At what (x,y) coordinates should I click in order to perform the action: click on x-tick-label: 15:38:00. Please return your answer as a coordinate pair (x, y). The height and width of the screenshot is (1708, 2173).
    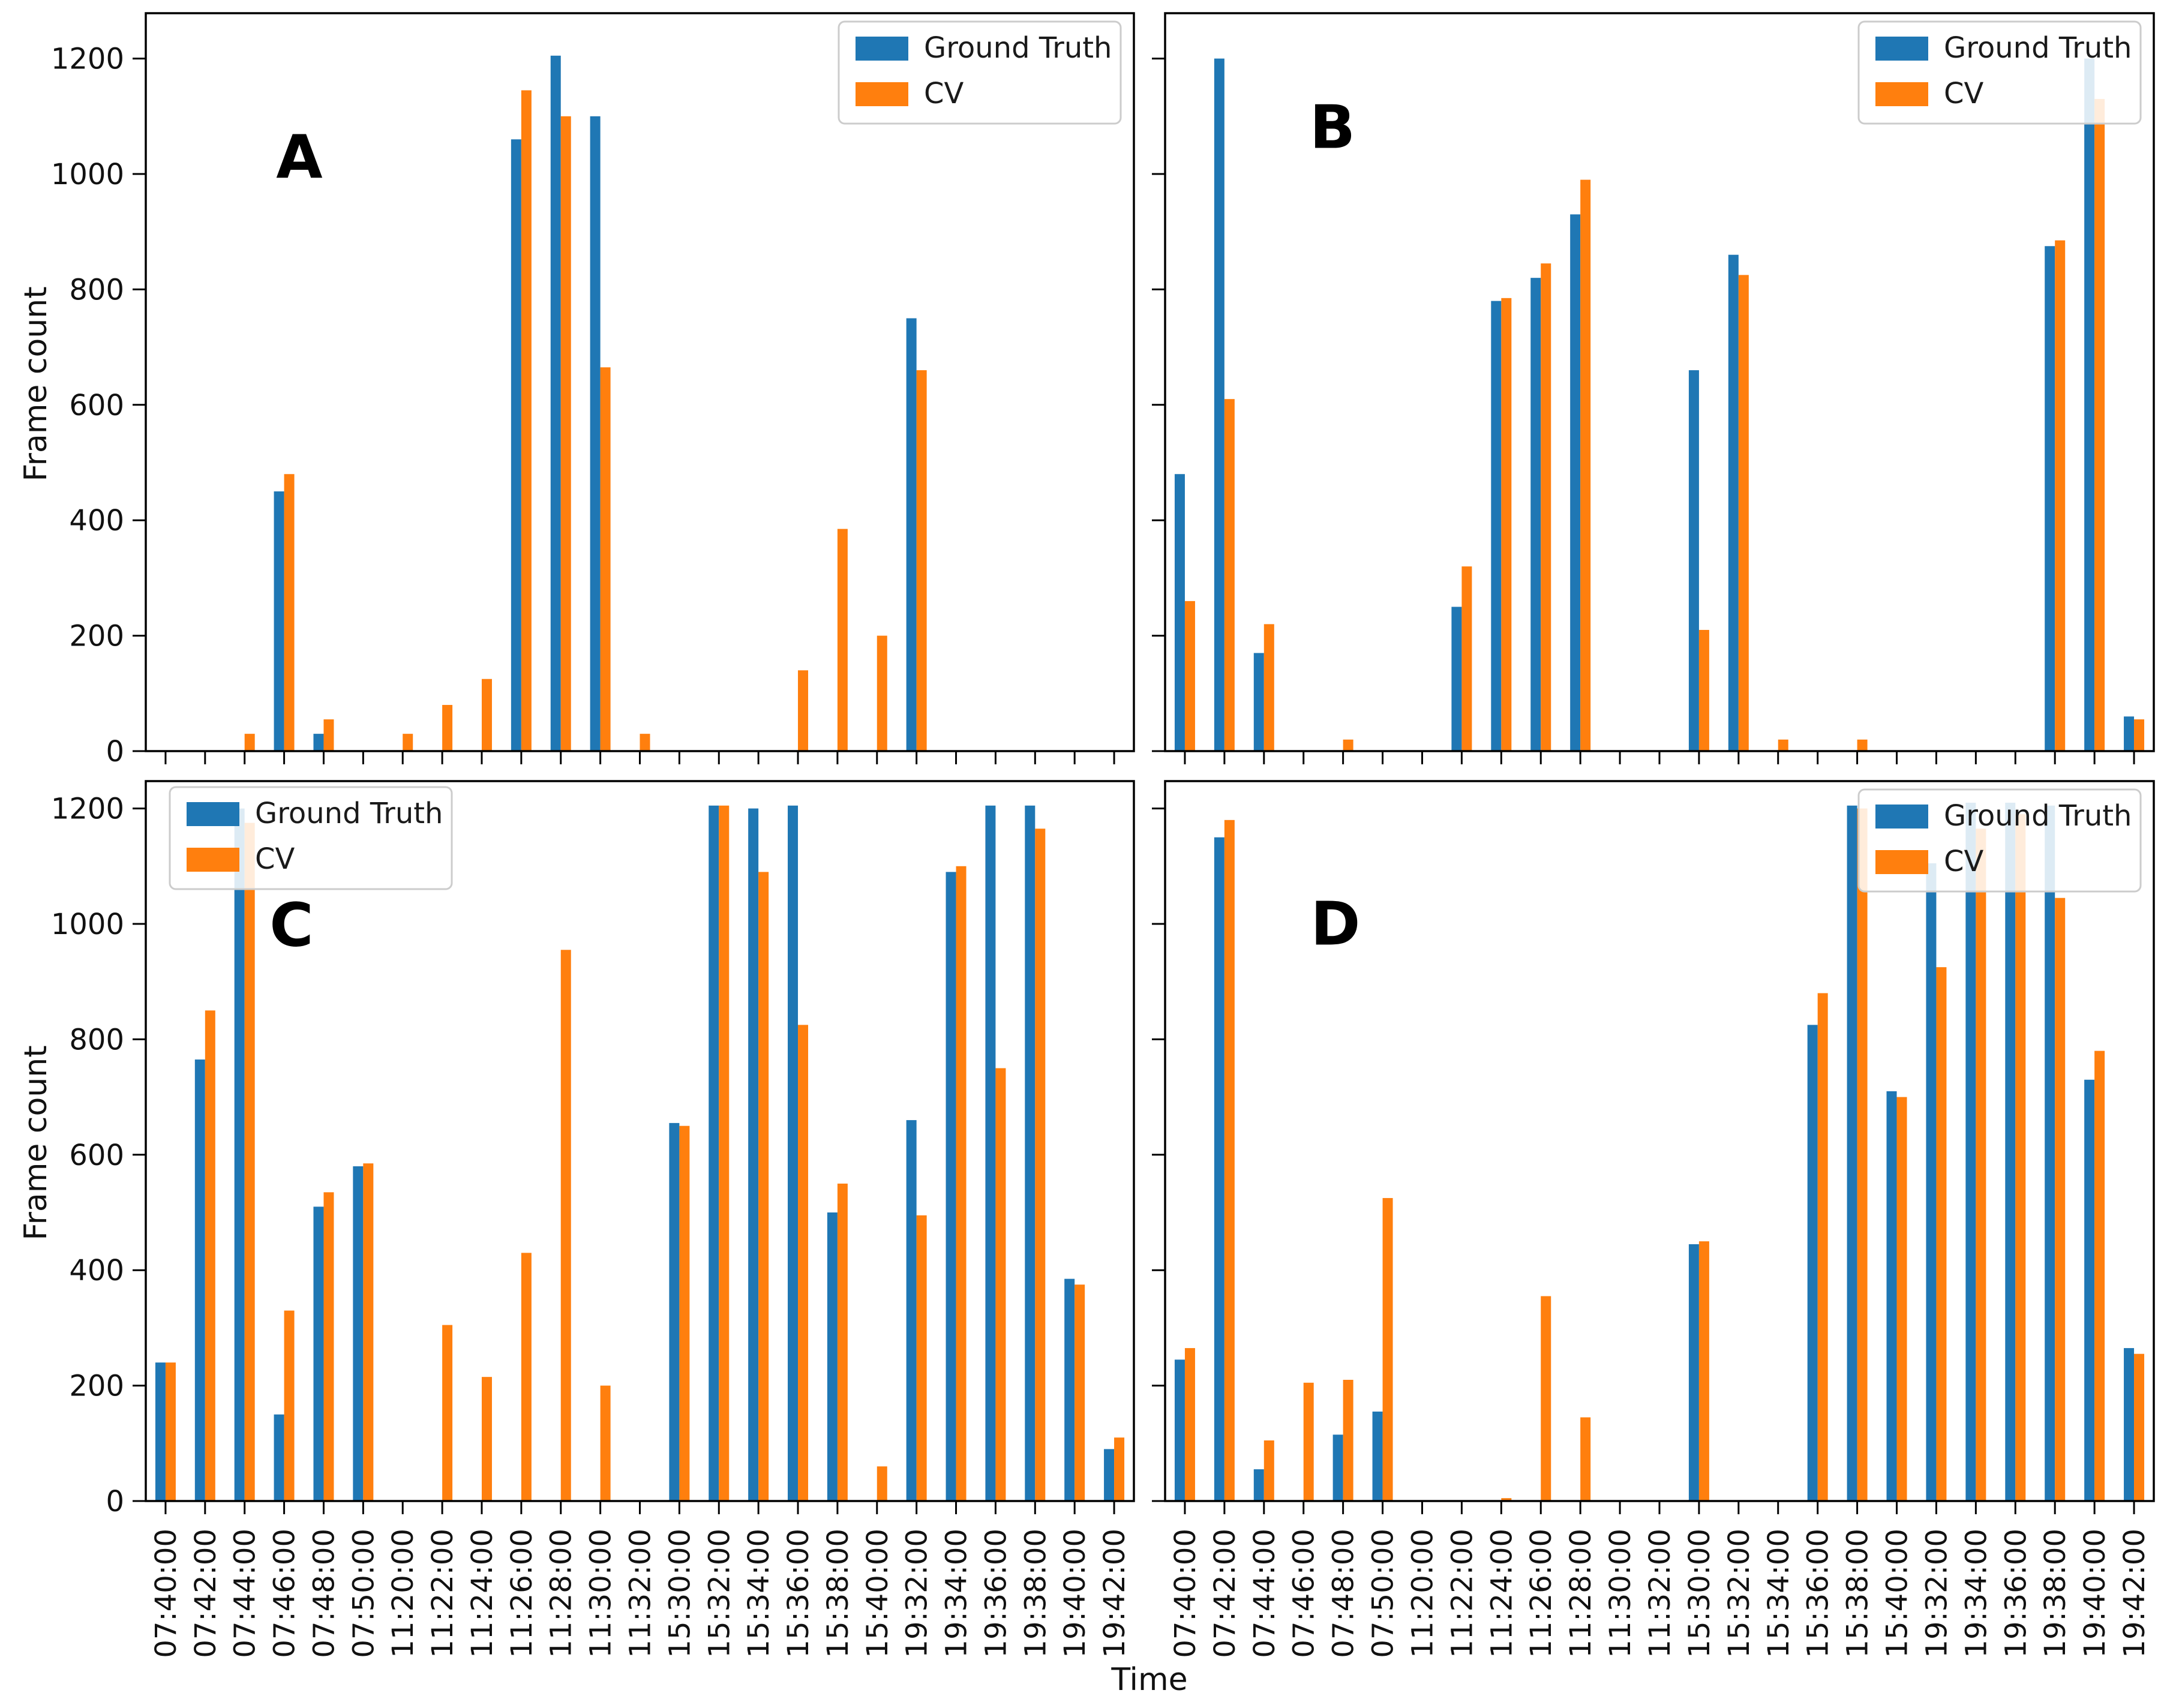
    Looking at the image, I should click on (1858, 1593).